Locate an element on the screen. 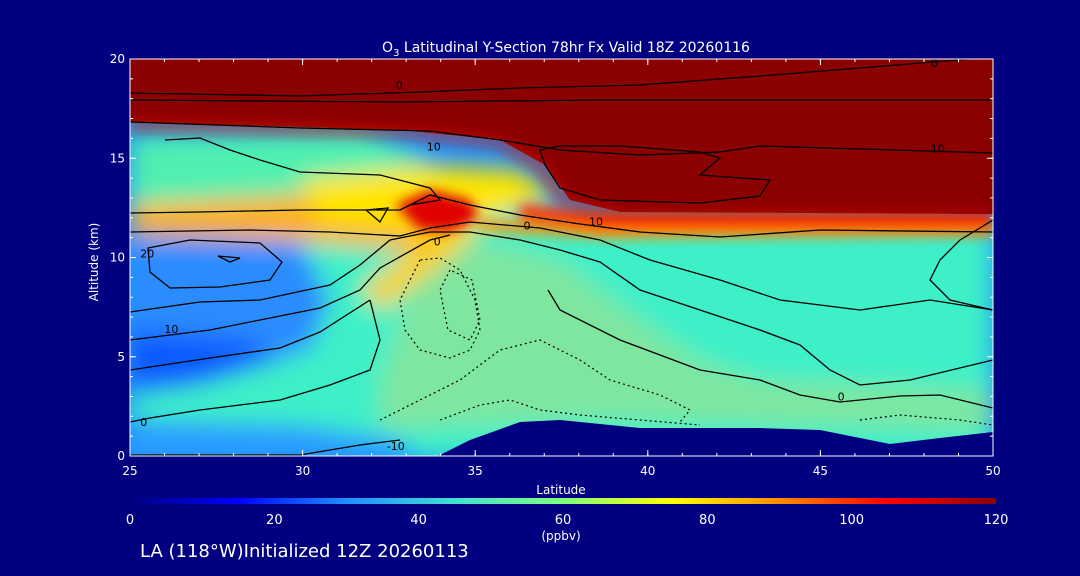  colorbar-tick-label: 120 is located at coordinates (996, 520).